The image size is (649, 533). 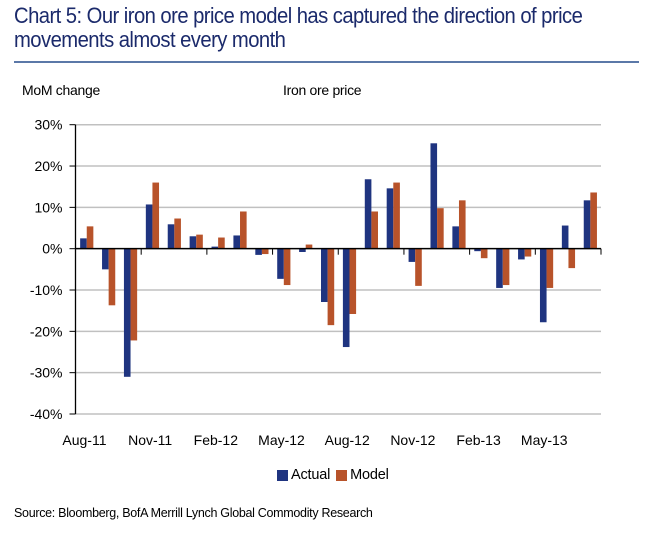 What do you see at coordinates (322, 90) in the screenshot?
I see `chart-subtitle: Iron ore price` at bounding box center [322, 90].